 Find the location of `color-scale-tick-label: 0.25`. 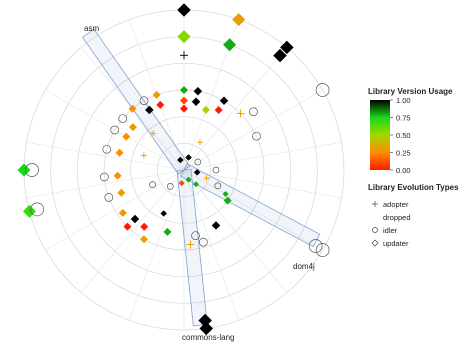

color-scale-tick-label: 0.25 is located at coordinates (403, 153).